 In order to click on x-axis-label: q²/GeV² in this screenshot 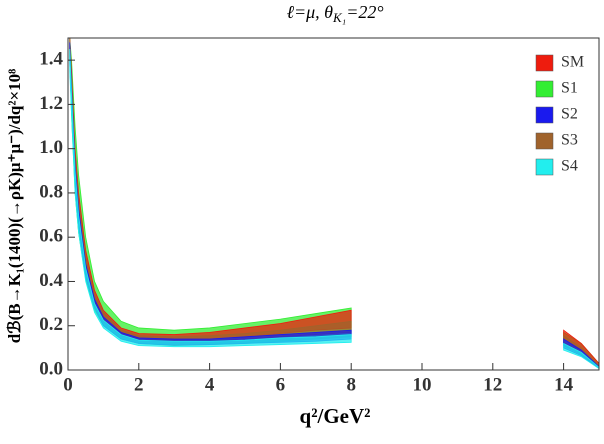, I will do `click(335, 416)`.